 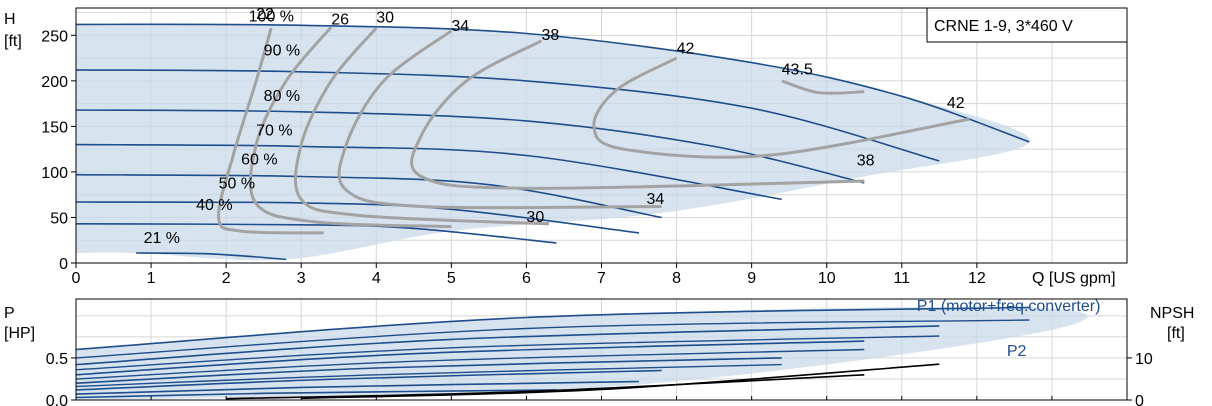 What do you see at coordinates (13, 41) in the screenshot?
I see `head-axis-unit: [ft]` at bounding box center [13, 41].